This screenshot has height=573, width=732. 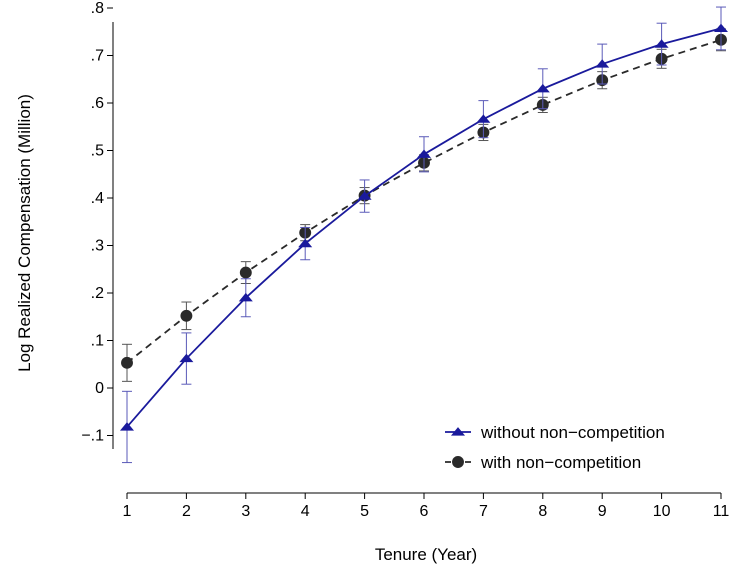 What do you see at coordinates (97, 293) in the screenshot?
I see `y-tick-label: .2` at bounding box center [97, 293].